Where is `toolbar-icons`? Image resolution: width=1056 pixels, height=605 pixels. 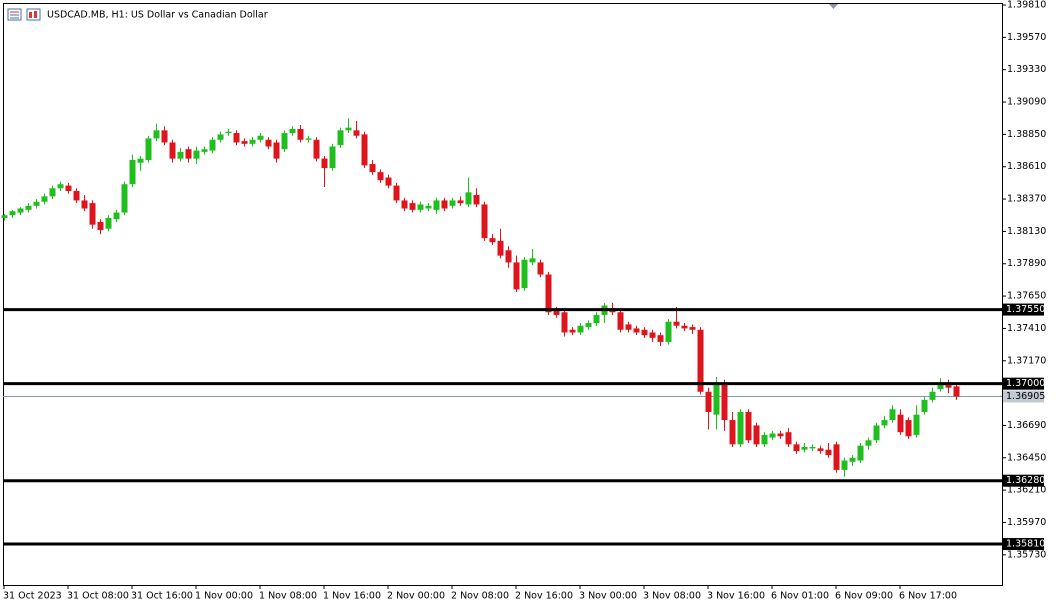 toolbar-icons is located at coordinates (24, 14).